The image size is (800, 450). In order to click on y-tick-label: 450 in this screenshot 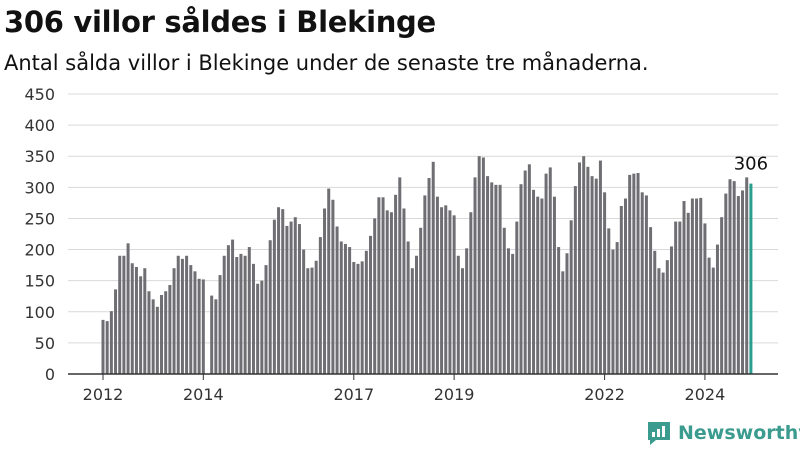, I will do `click(39, 94)`.